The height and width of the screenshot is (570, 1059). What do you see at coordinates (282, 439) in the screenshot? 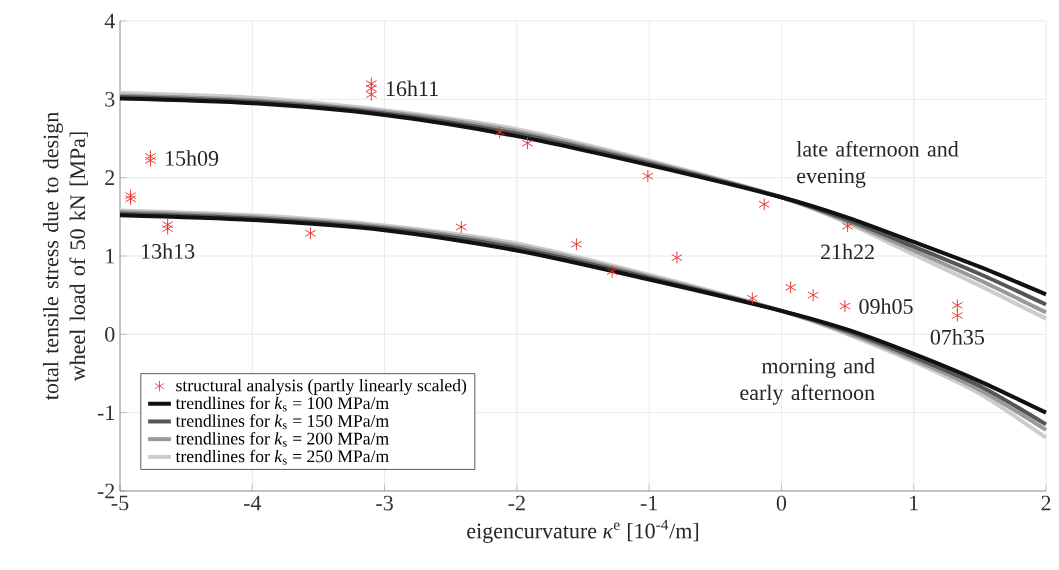
I see `legend-label: trendlines for k$_{s}$ = 200 MPa/m` at bounding box center [282, 439].